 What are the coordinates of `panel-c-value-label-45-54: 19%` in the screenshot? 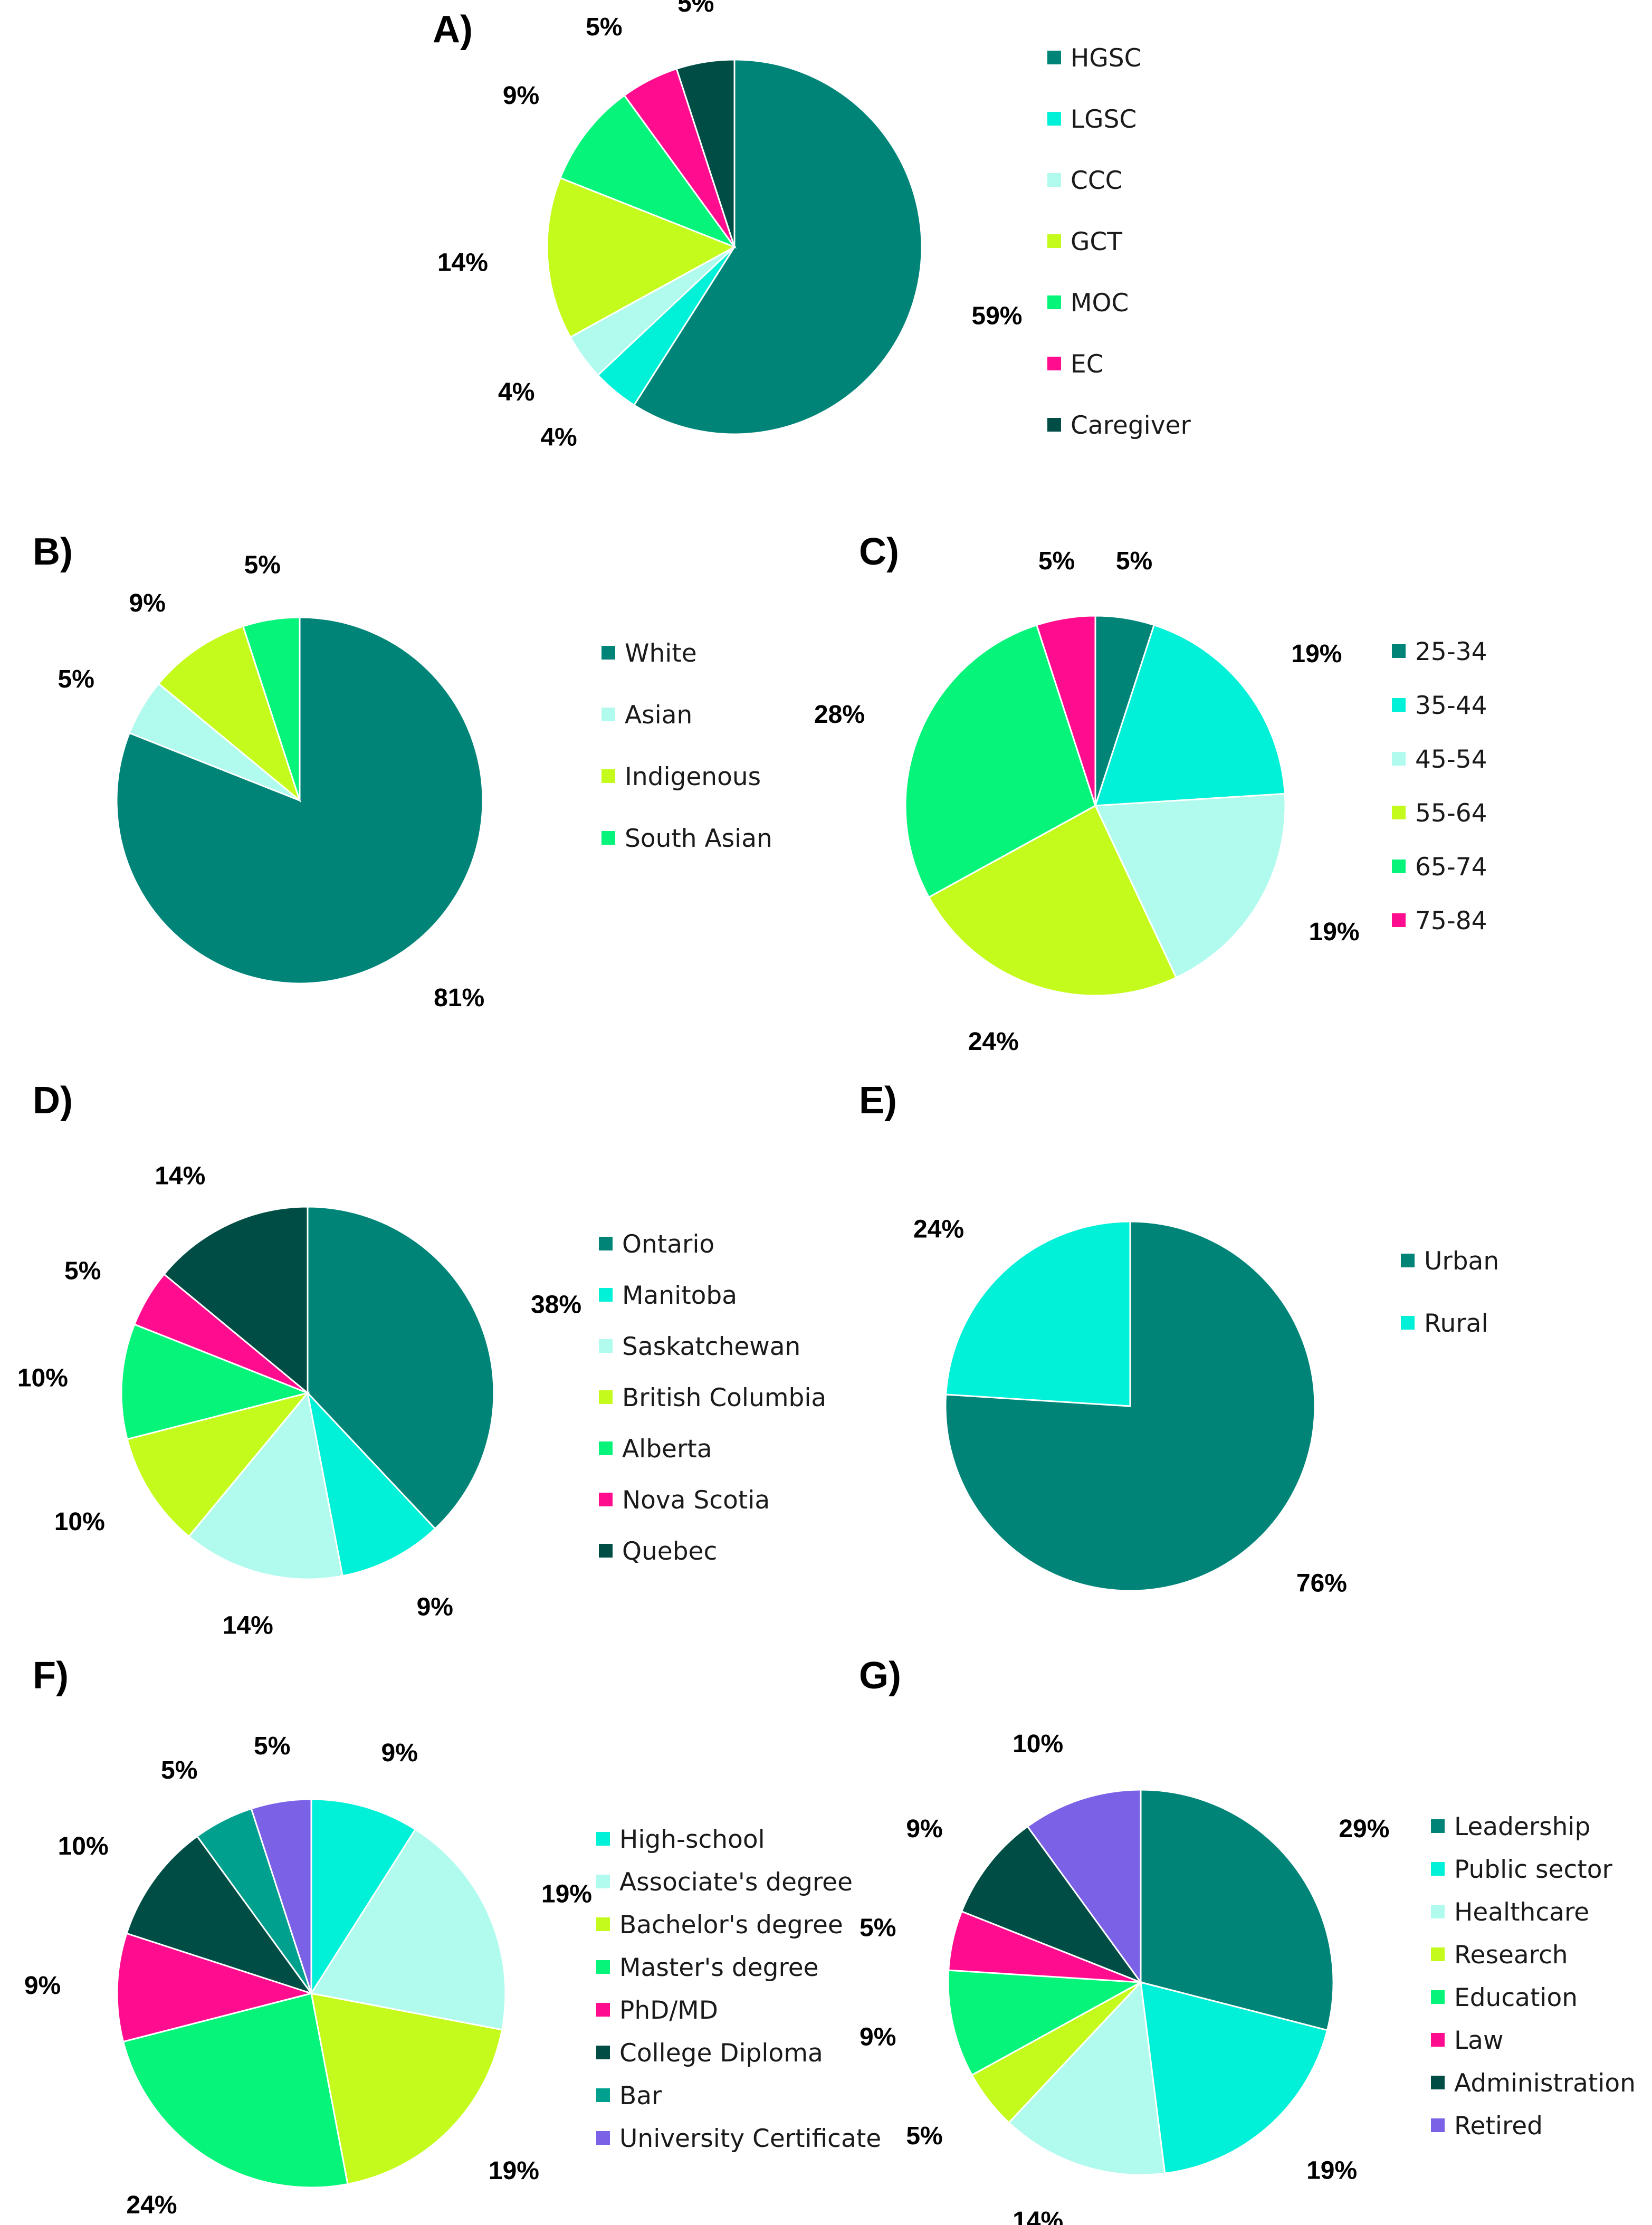 It's located at (1334, 932).